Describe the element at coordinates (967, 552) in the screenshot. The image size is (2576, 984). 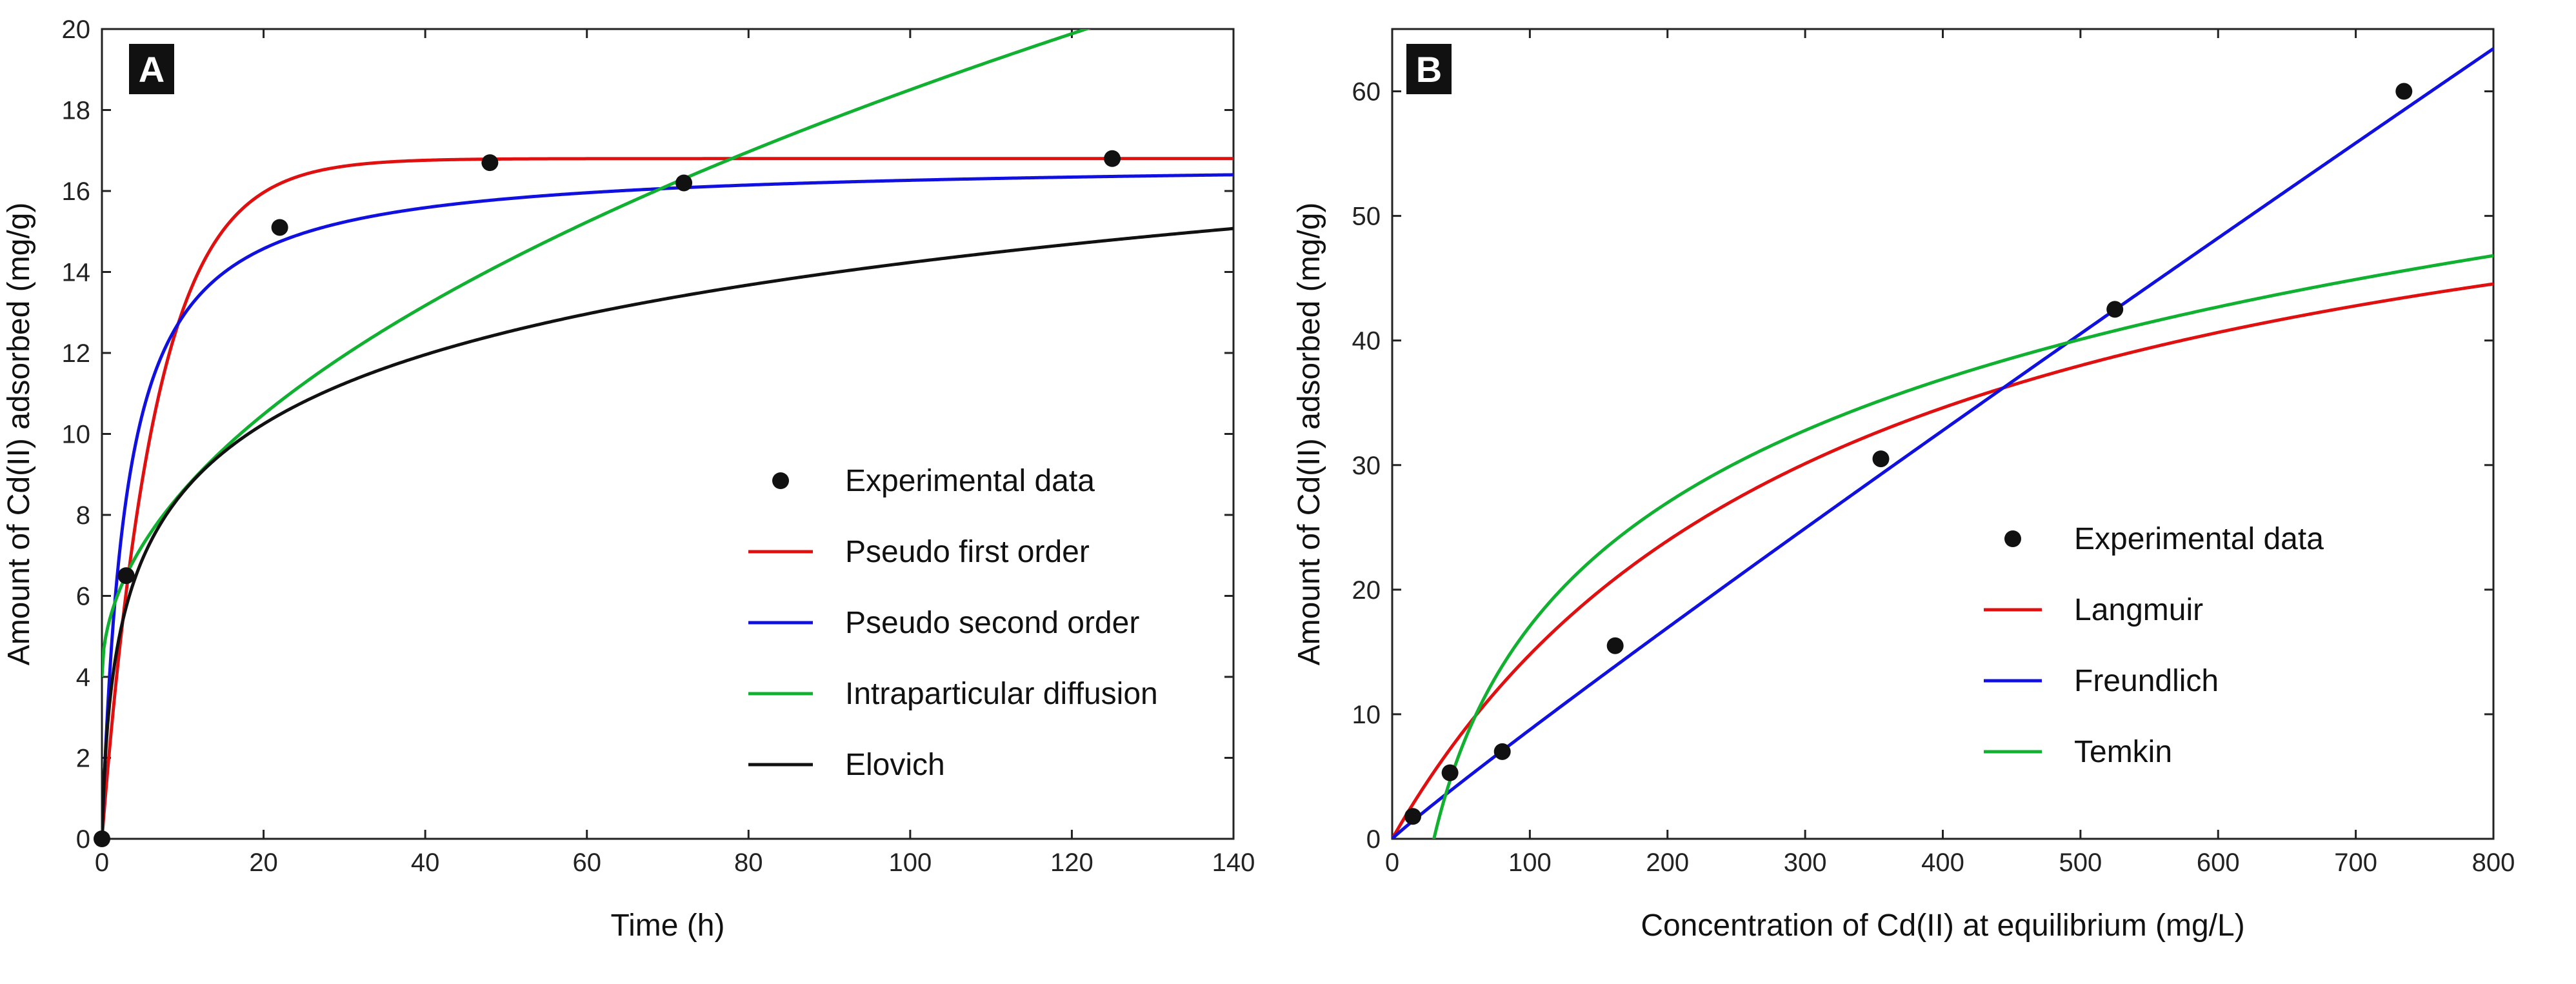
I see `legend-entry: Pseudo first order` at that location.